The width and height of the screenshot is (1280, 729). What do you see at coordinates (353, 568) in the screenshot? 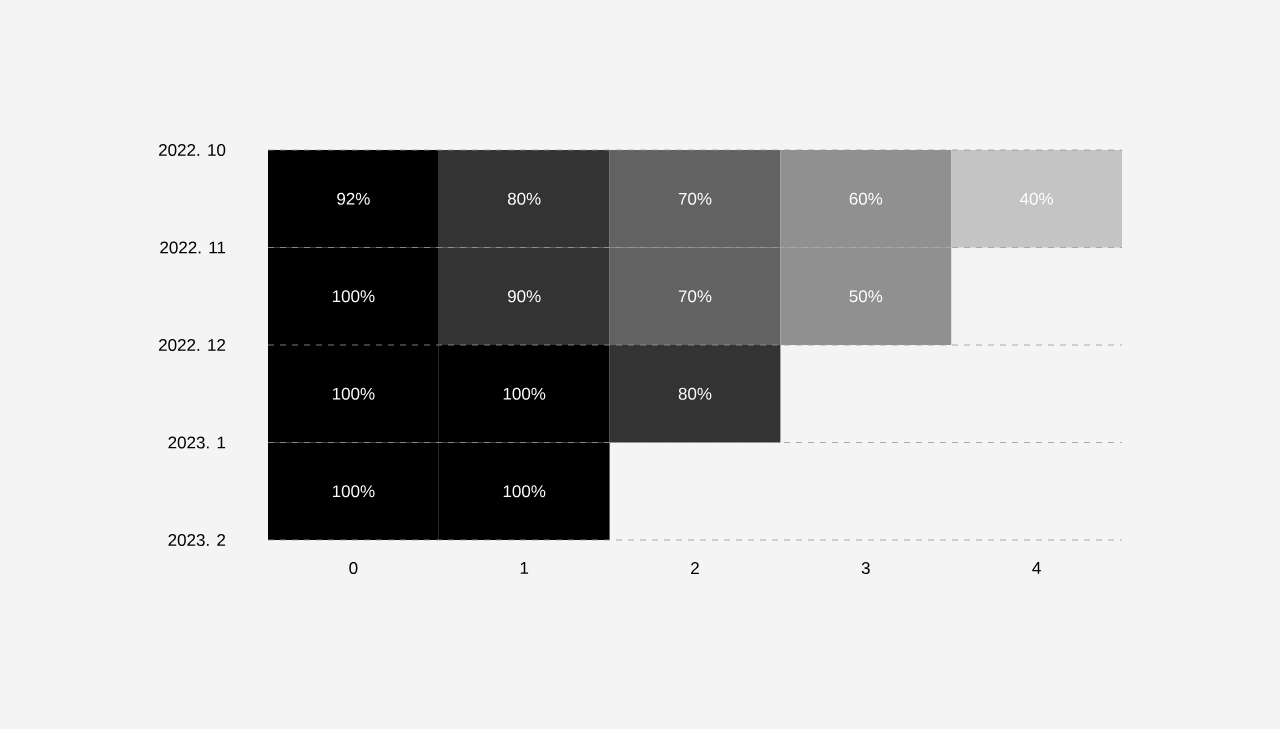
I see `x-tick-label: 0` at bounding box center [353, 568].